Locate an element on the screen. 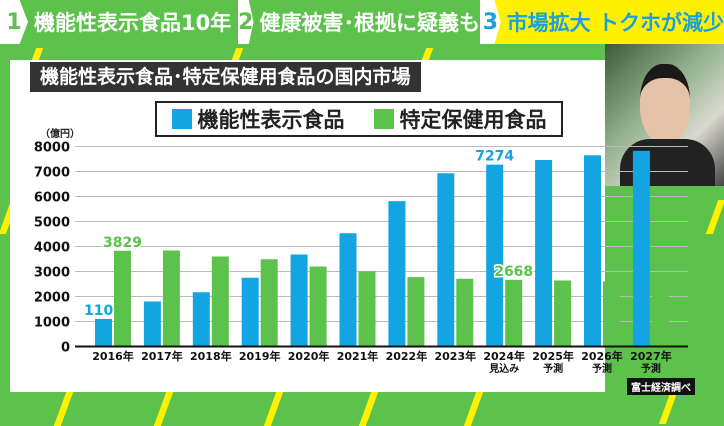  topic-banner: 1 機能性表示食品10年 2 健康被害･根拠に疑義も 3 市場拡大 トクホが減少 is located at coordinates (362, 22).